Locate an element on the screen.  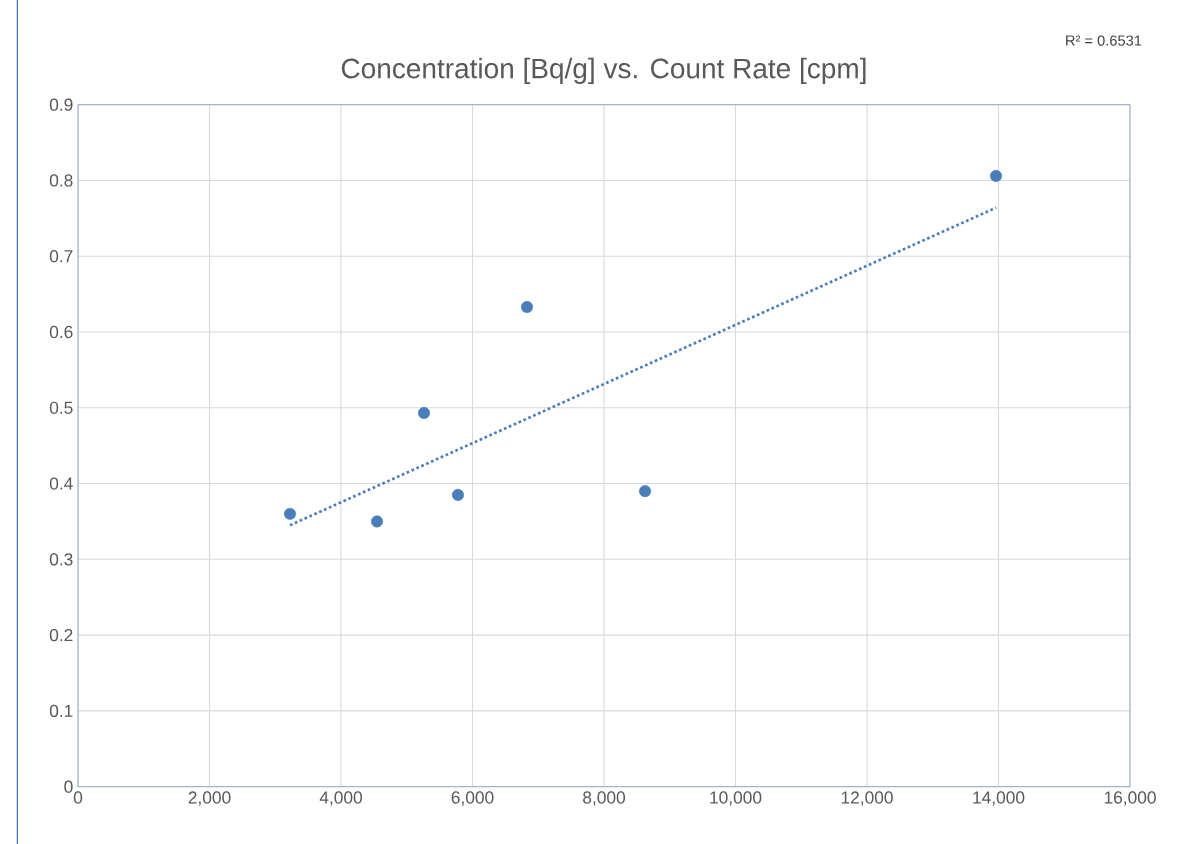
y-tick-label: 0.5 is located at coordinates (61, 407).